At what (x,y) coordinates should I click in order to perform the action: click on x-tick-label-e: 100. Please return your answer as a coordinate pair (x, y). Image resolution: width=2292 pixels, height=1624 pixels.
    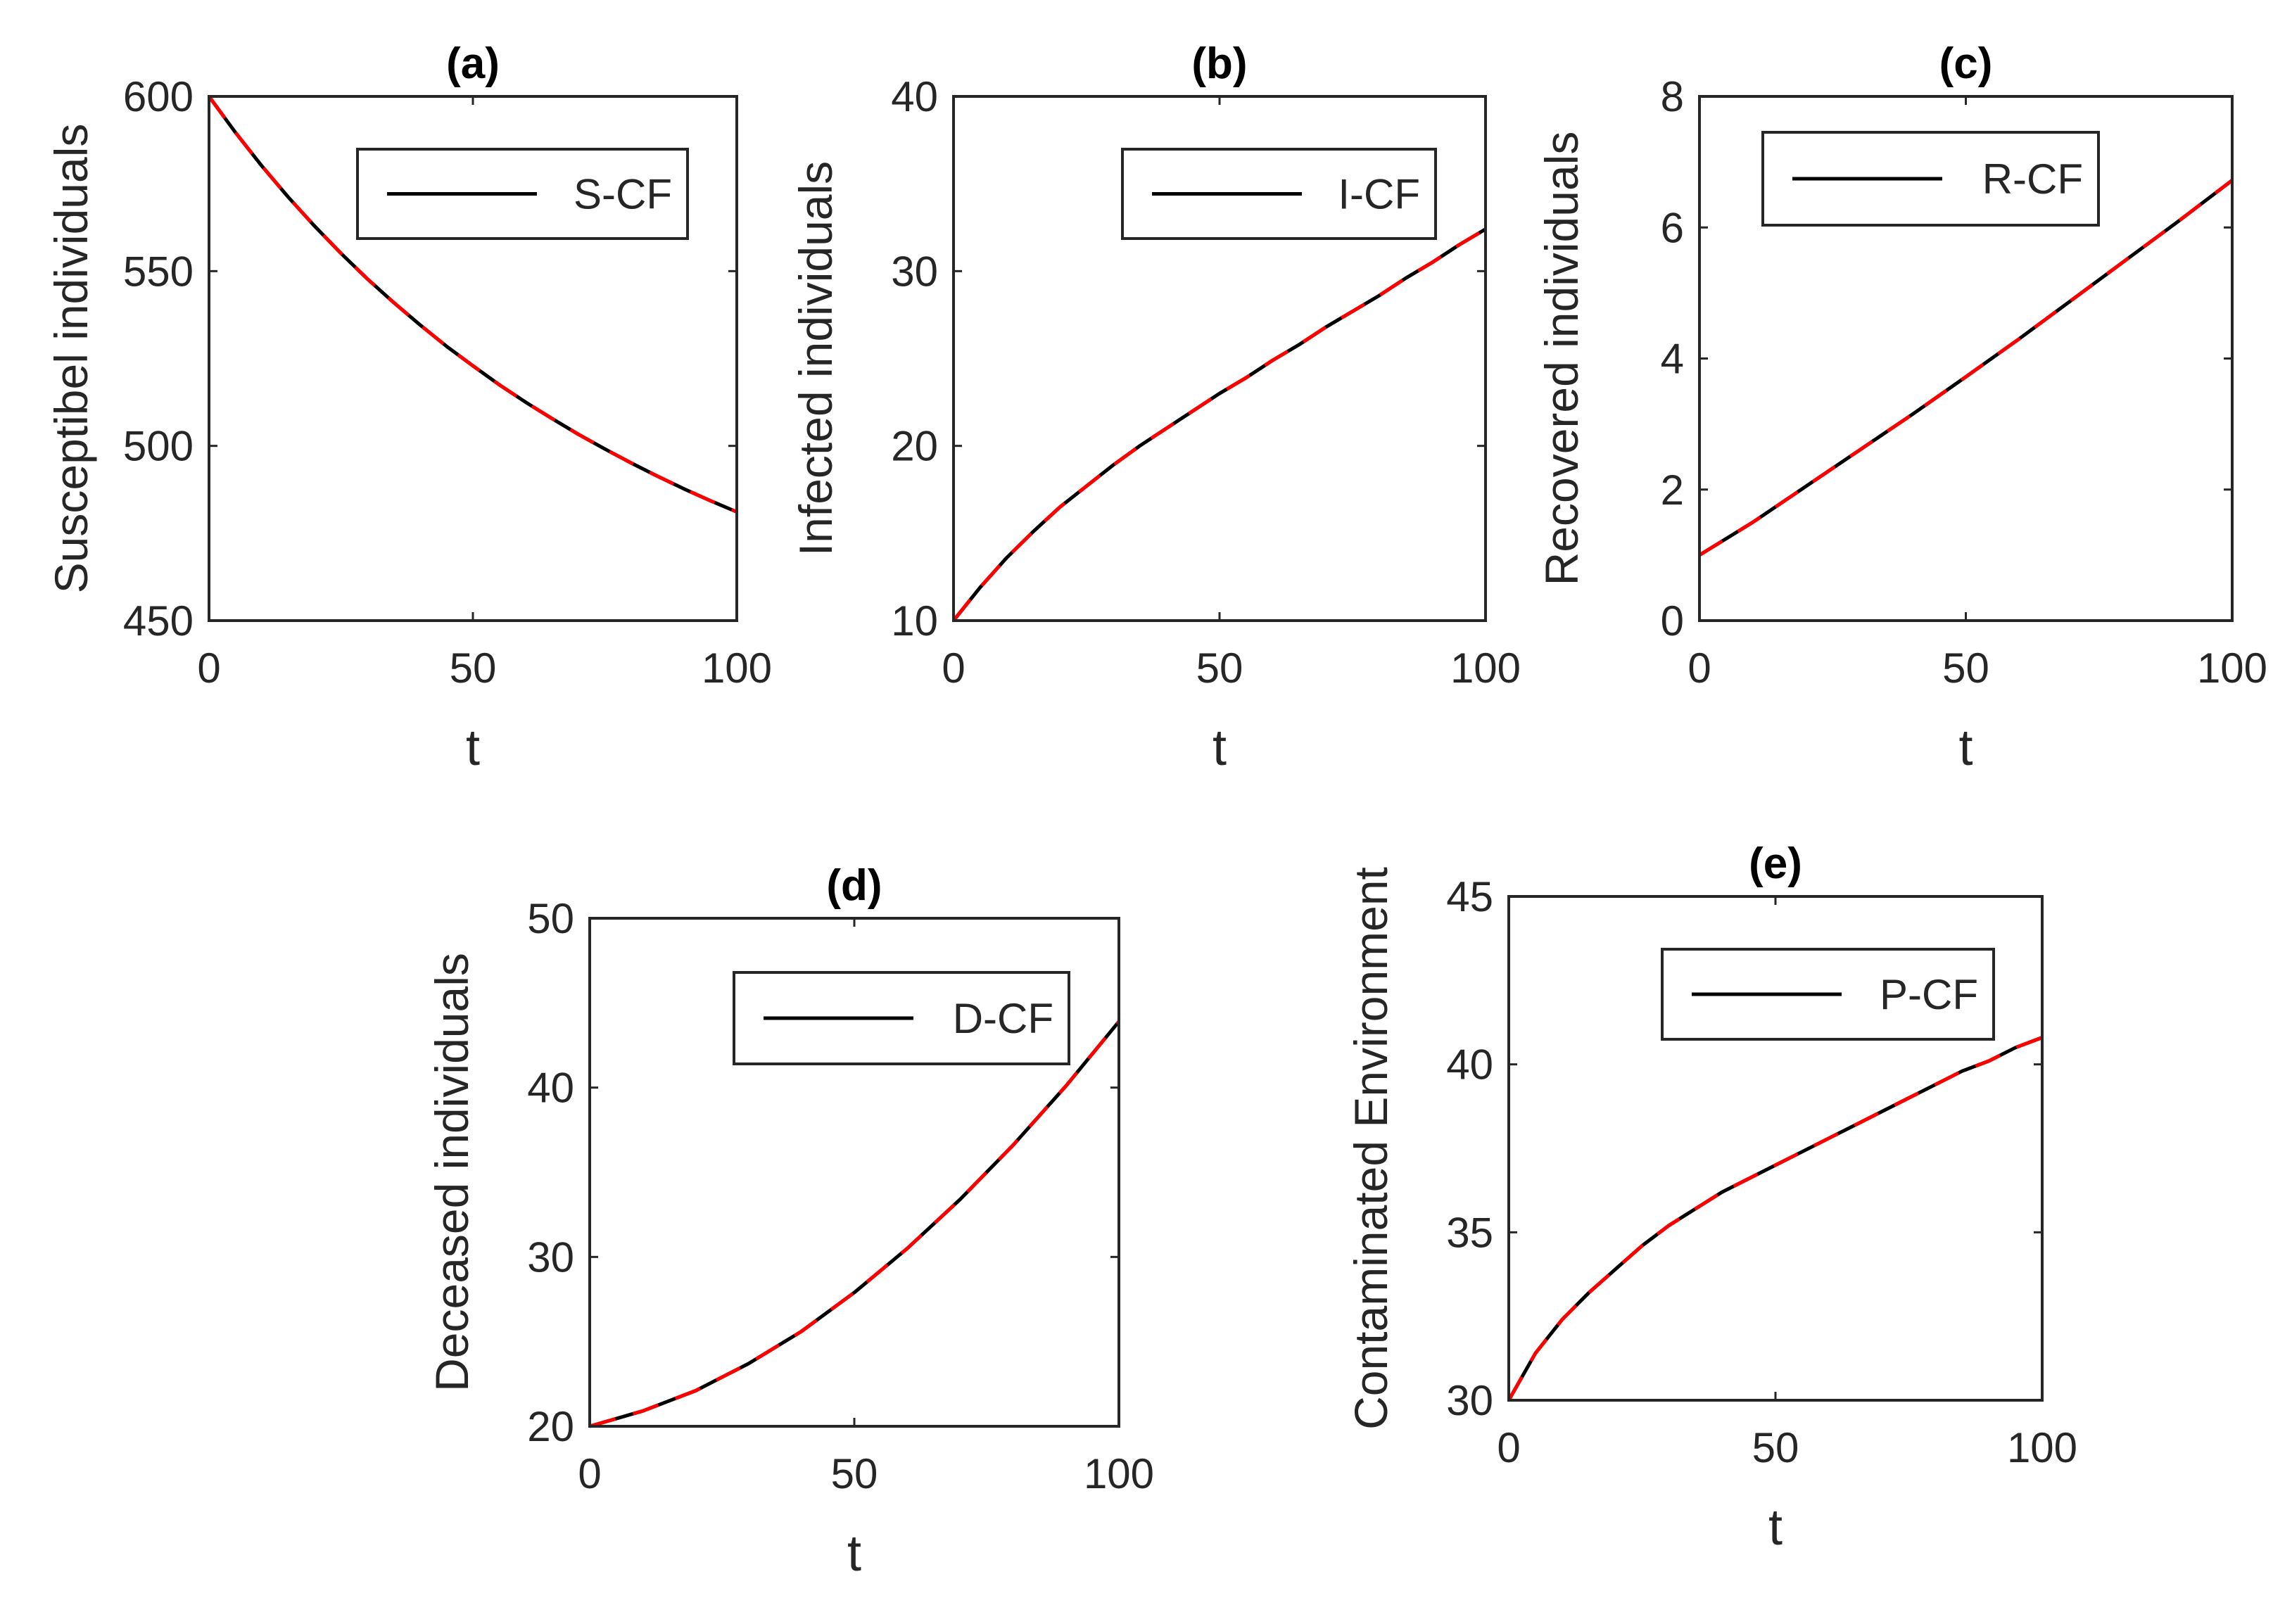
    Looking at the image, I should click on (2042, 1447).